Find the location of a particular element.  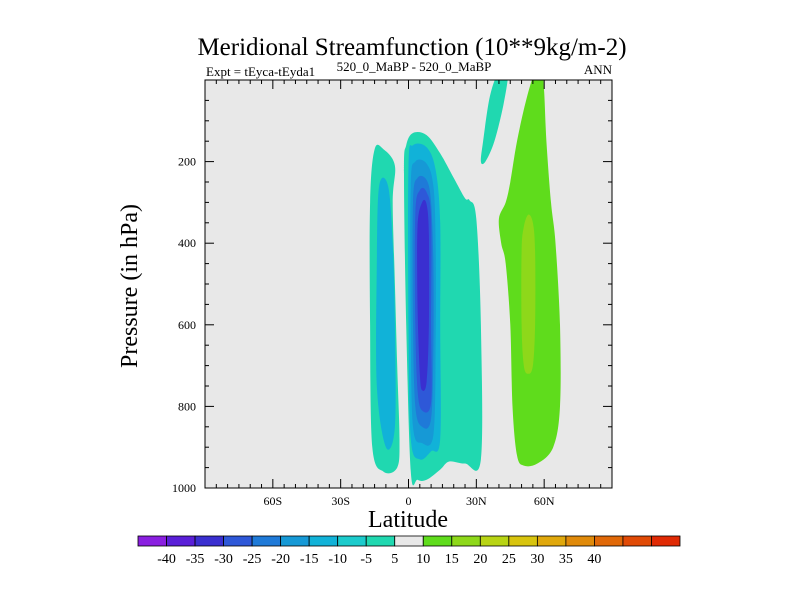

y-tick-label: 200 is located at coordinates (187, 162).